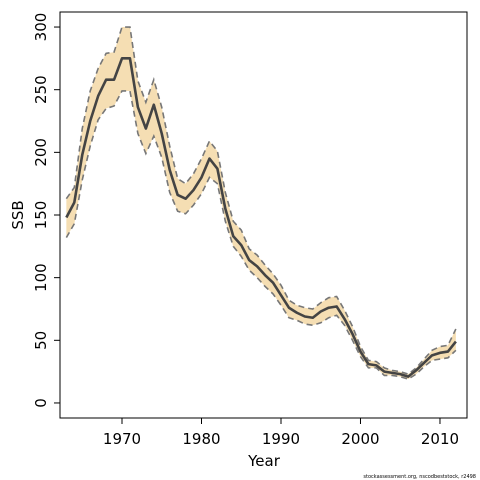  I want to click on y-tick-label: 150, so click(41, 215).